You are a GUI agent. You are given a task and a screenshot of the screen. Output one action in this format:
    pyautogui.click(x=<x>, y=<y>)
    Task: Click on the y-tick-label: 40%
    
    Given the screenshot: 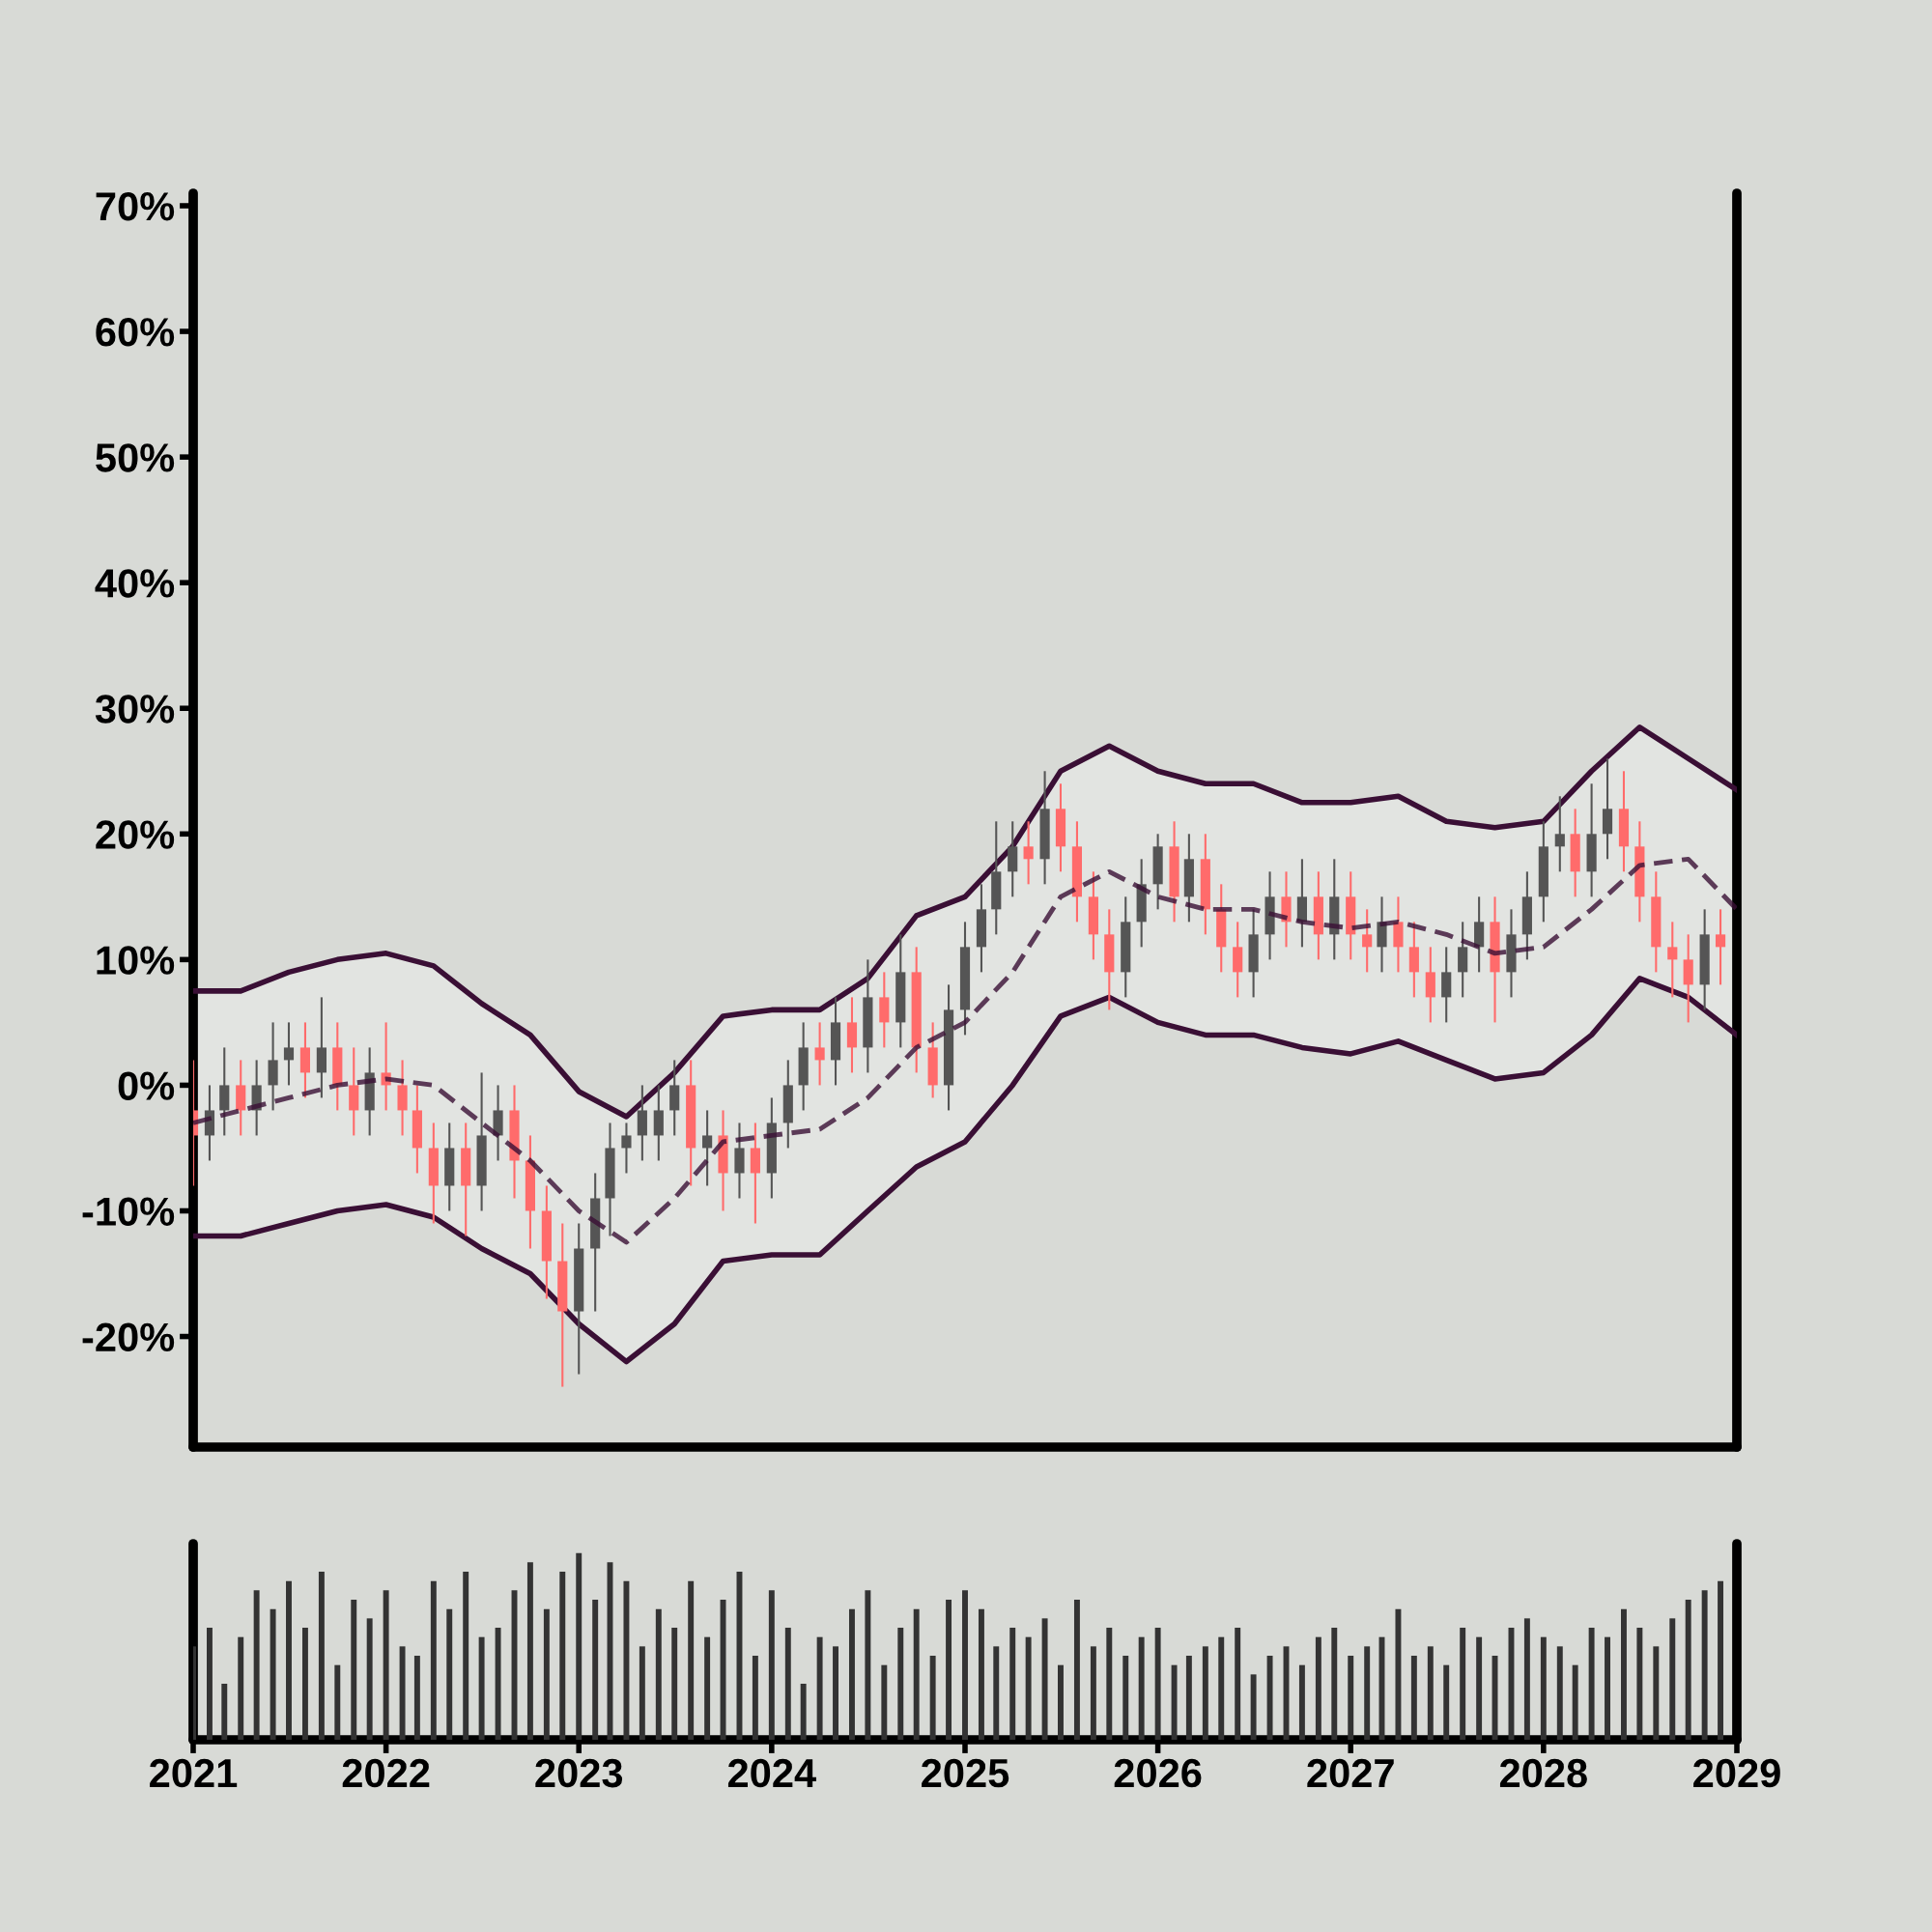 What is the action you would take?
    pyautogui.click(x=135, y=583)
    